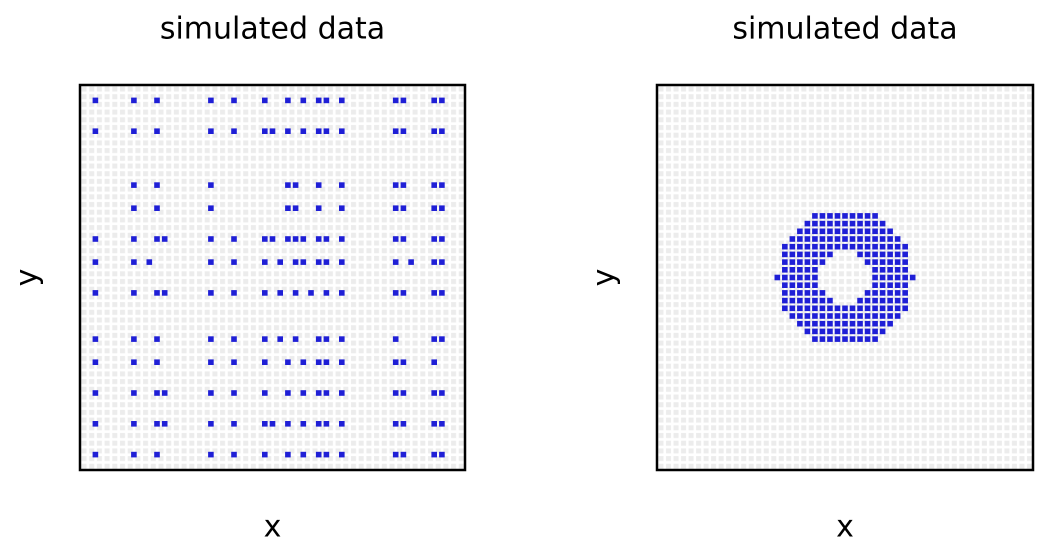  What do you see at coordinates (272, 29) in the screenshot?
I see `chart-title: simulated data` at bounding box center [272, 29].